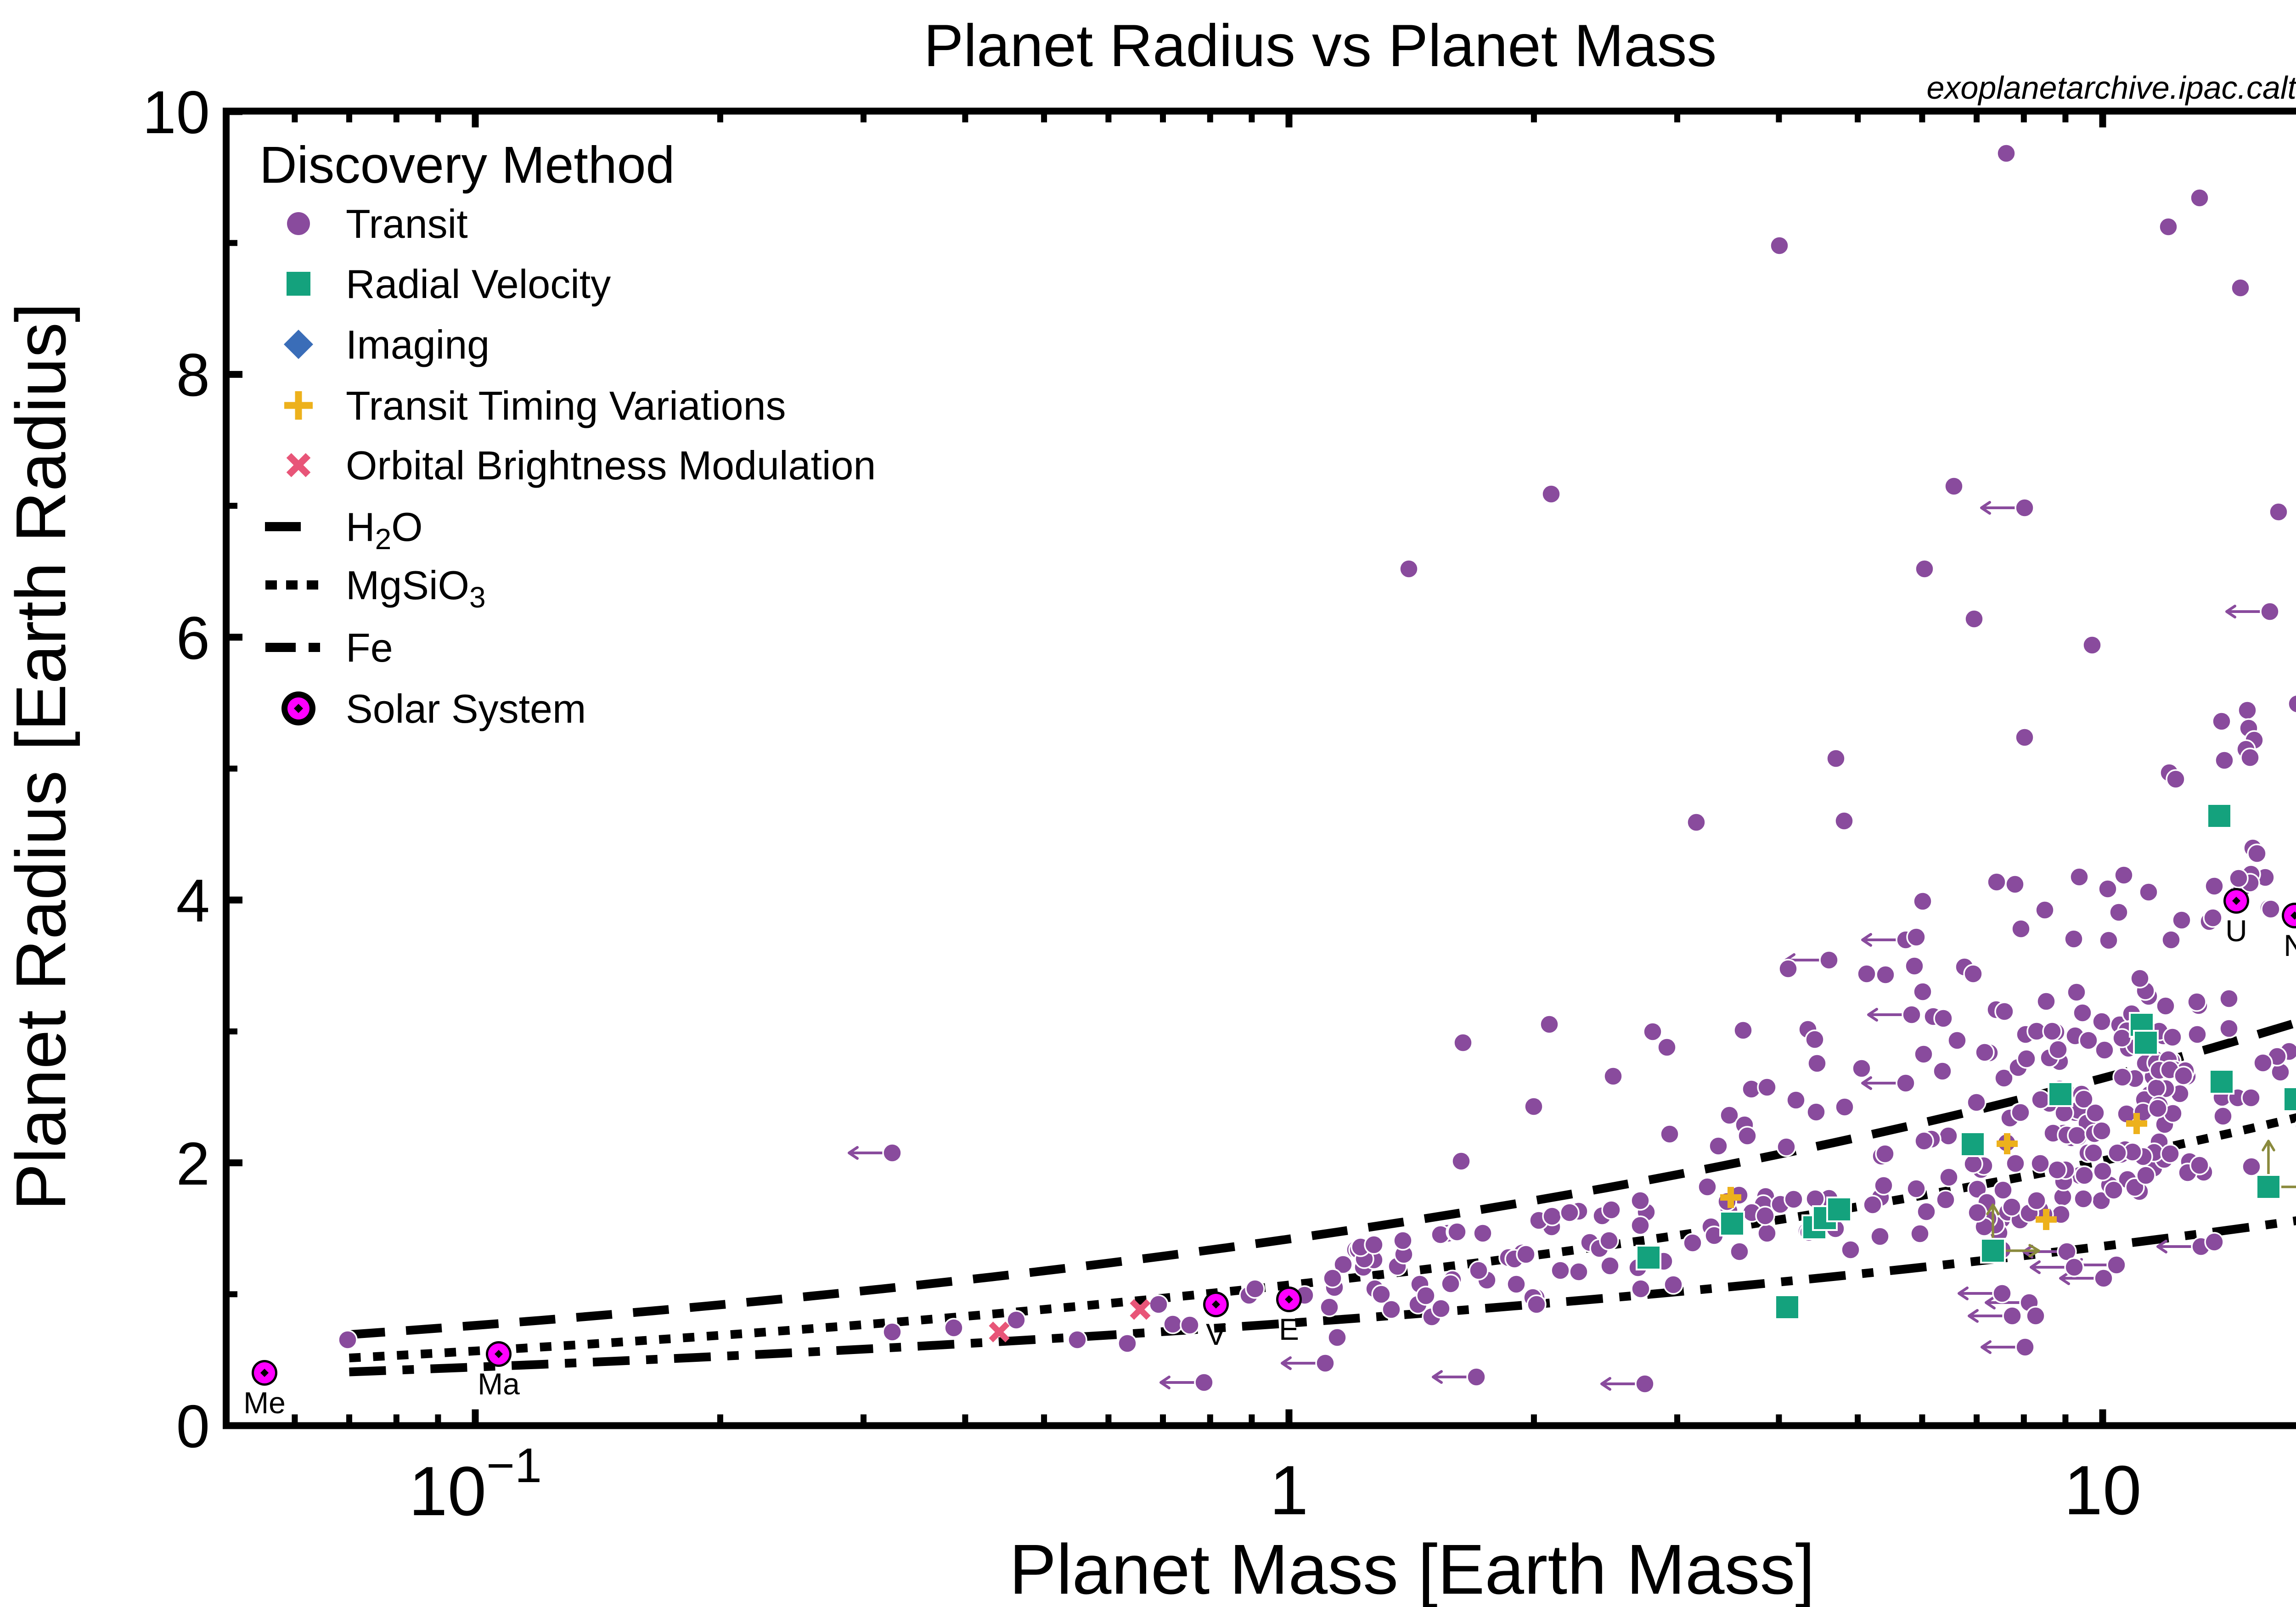 Image resolution: width=2296 pixels, height=1607 pixels. Describe the element at coordinates (566, 405) in the screenshot. I see `svg-text: Transit Timing Variations` at that location.